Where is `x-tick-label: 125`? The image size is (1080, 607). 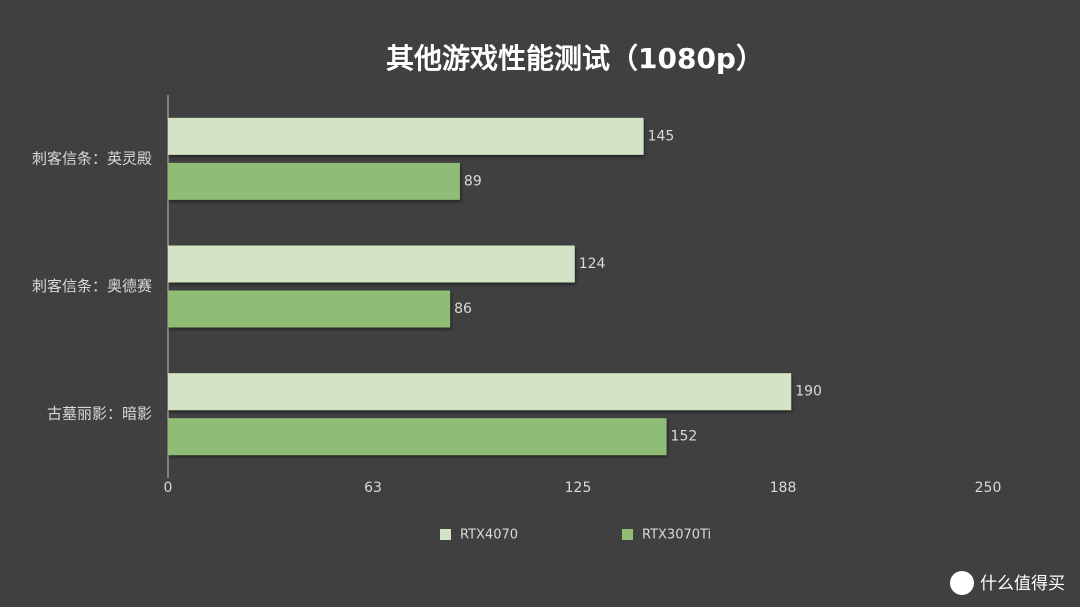
x-tick-label: 125 is located at coordinates (578, 488).